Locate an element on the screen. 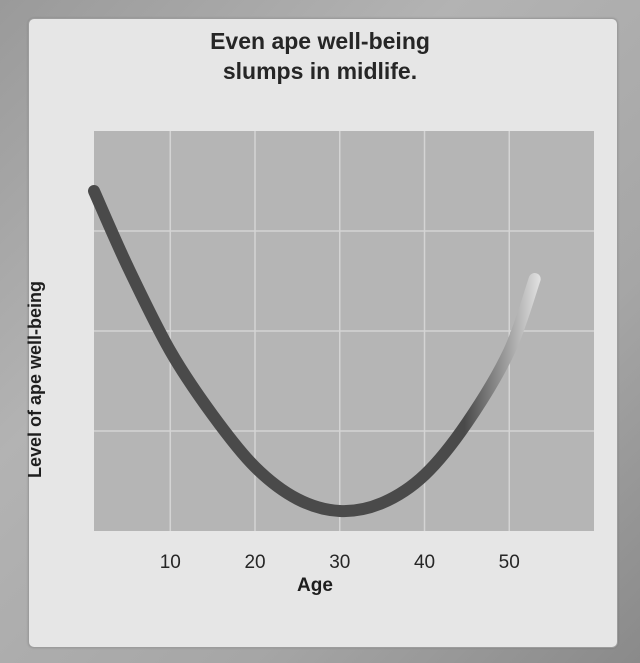 The height and width of the screenshot is (663, 640). x-tick-label-30: 30 is located at coordinates (339, 562).